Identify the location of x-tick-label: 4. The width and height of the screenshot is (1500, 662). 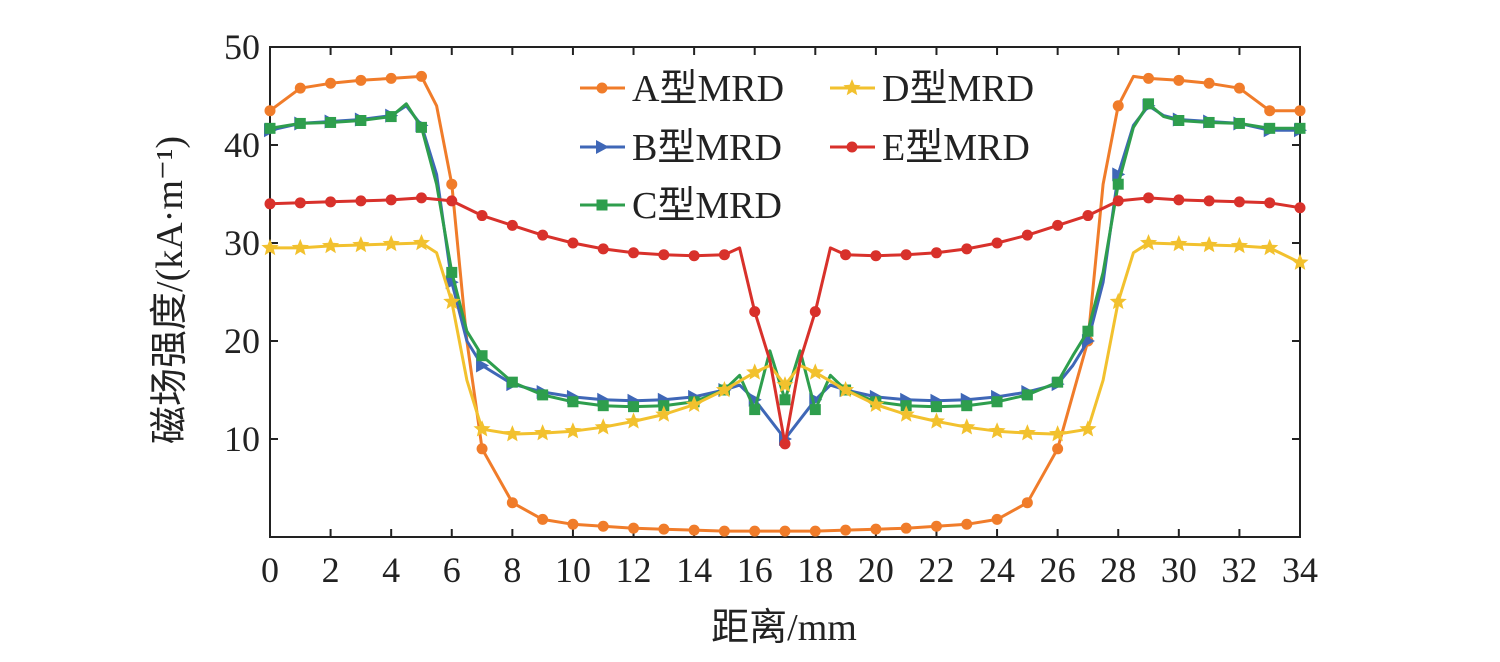
(391, 570).